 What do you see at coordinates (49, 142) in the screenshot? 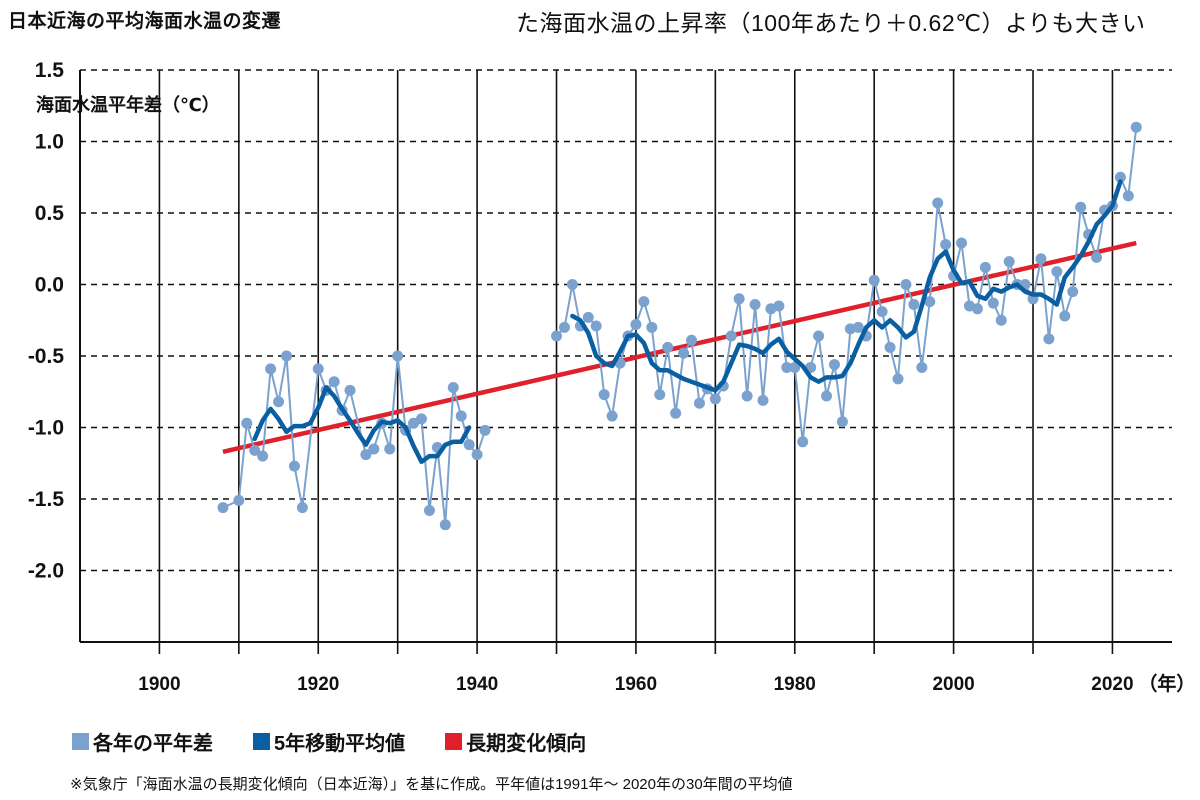
I see `y-tick-label: 1.0` at bounding box center [49, 142].